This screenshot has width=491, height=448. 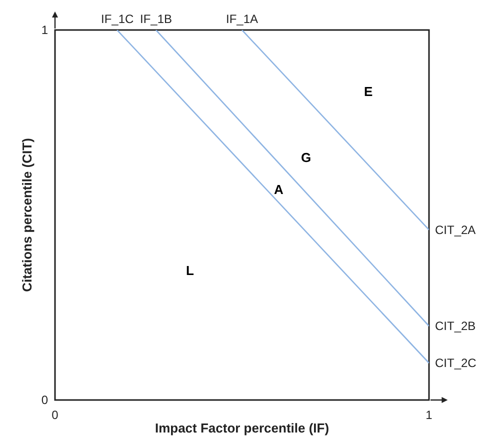 I want to click on annotation: E, so click(x=368, y=91).